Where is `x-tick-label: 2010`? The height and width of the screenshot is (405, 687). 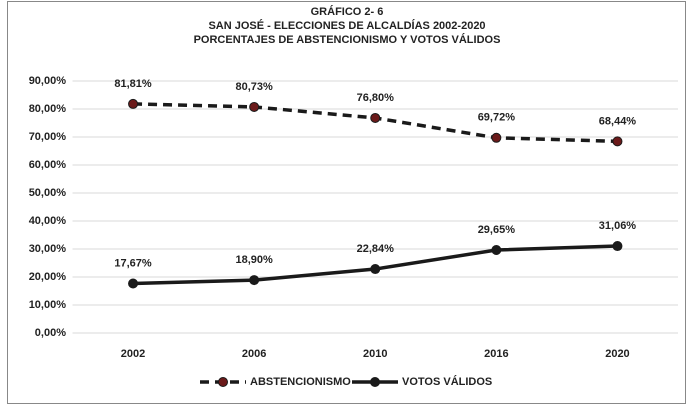 x-tick-label: 2010 is located at coordinates (375, 354).